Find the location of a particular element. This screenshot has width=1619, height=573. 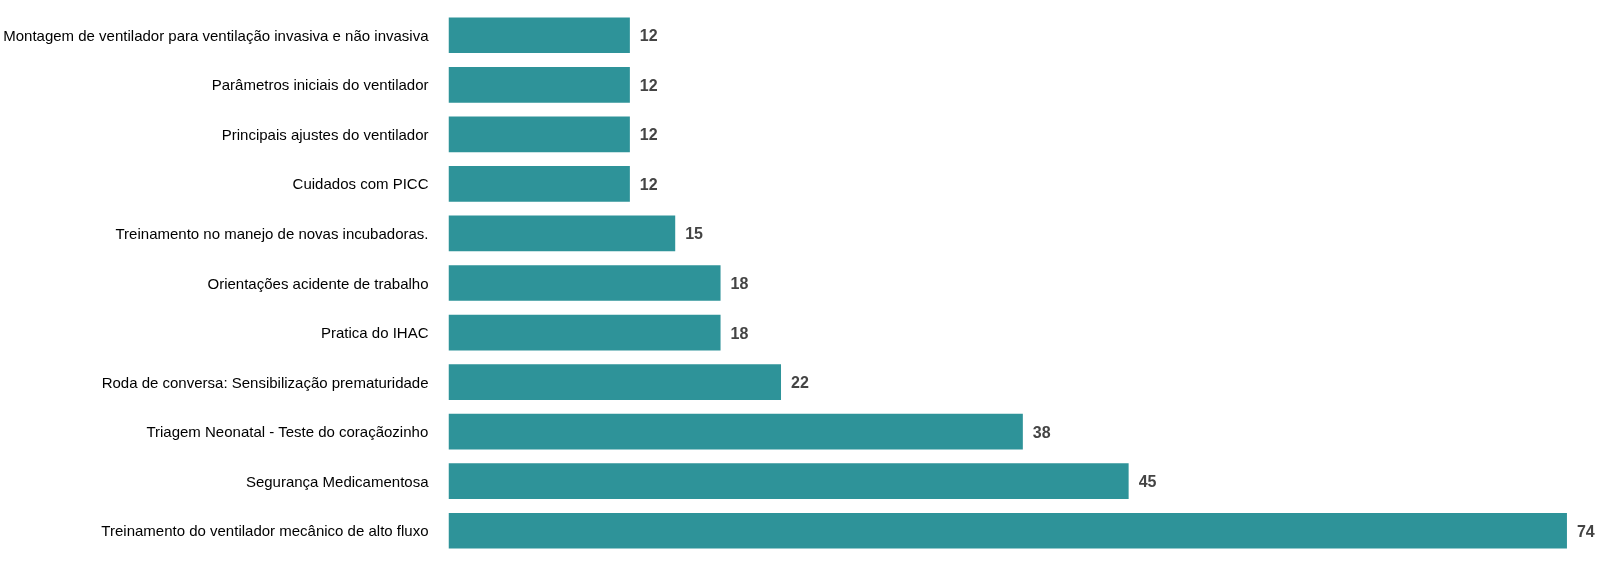

y-tick-label: Principais ajustes do ventilador is located at coordinates (325, 134).